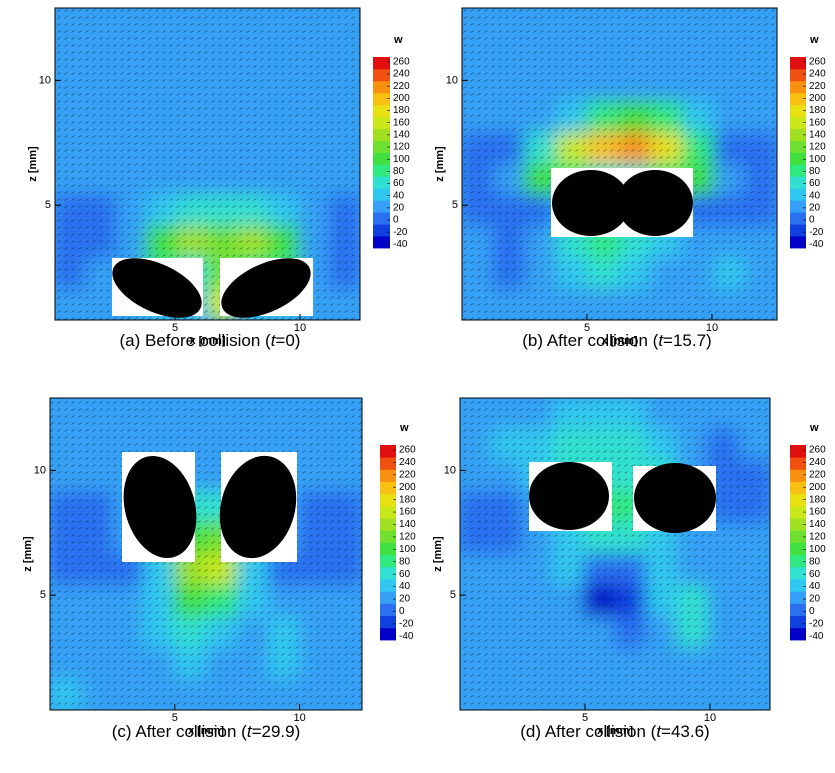 The height and width of the screenshot is (773, 835). I want to click on caption: (a) Before collision (t=0), so click(210, 340).